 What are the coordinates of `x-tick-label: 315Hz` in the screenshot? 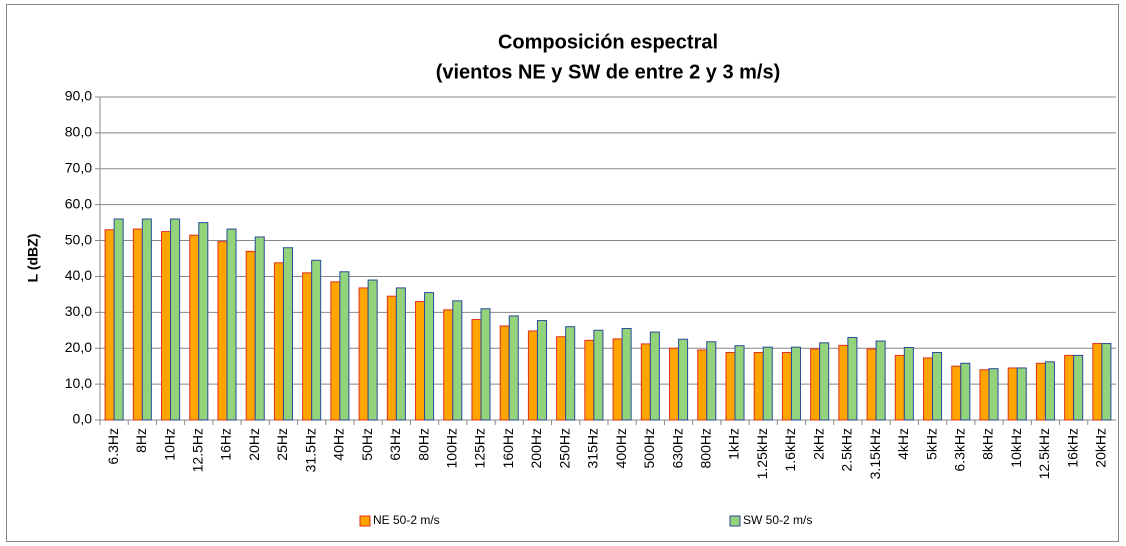 It's located at (593, 448).